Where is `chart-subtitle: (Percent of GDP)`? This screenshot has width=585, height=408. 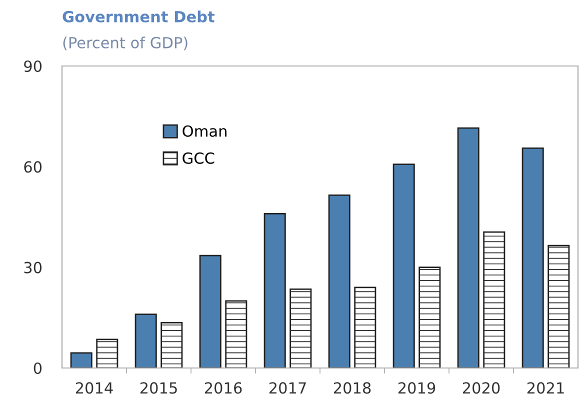
chart-subtitle: (Percent of GDP) is located at coordinates (125, 43).